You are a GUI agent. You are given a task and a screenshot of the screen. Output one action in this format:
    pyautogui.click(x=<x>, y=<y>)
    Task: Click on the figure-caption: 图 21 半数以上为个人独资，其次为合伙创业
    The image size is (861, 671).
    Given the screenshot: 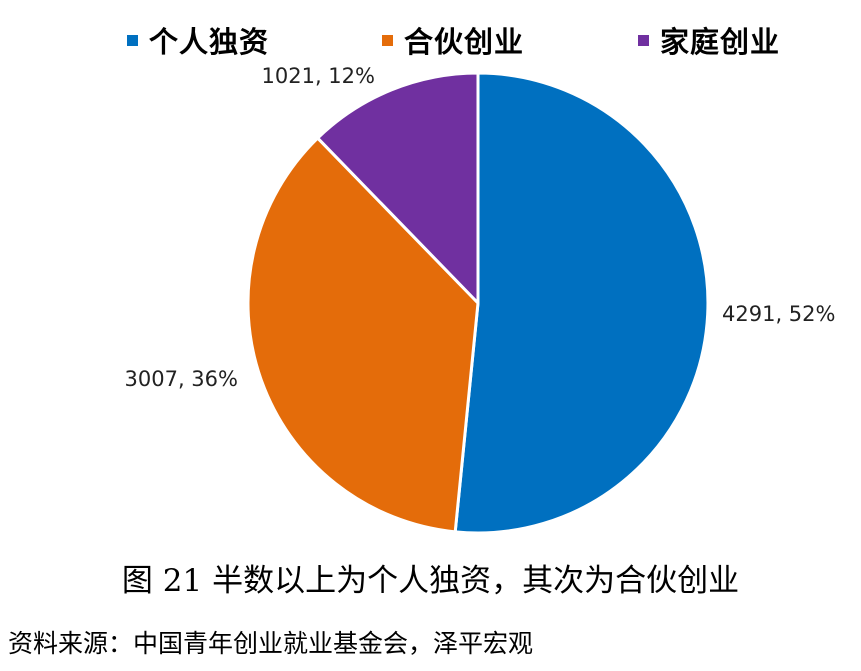 What is the action you would take?
    pyautogui.click(x=430, y=581)
    